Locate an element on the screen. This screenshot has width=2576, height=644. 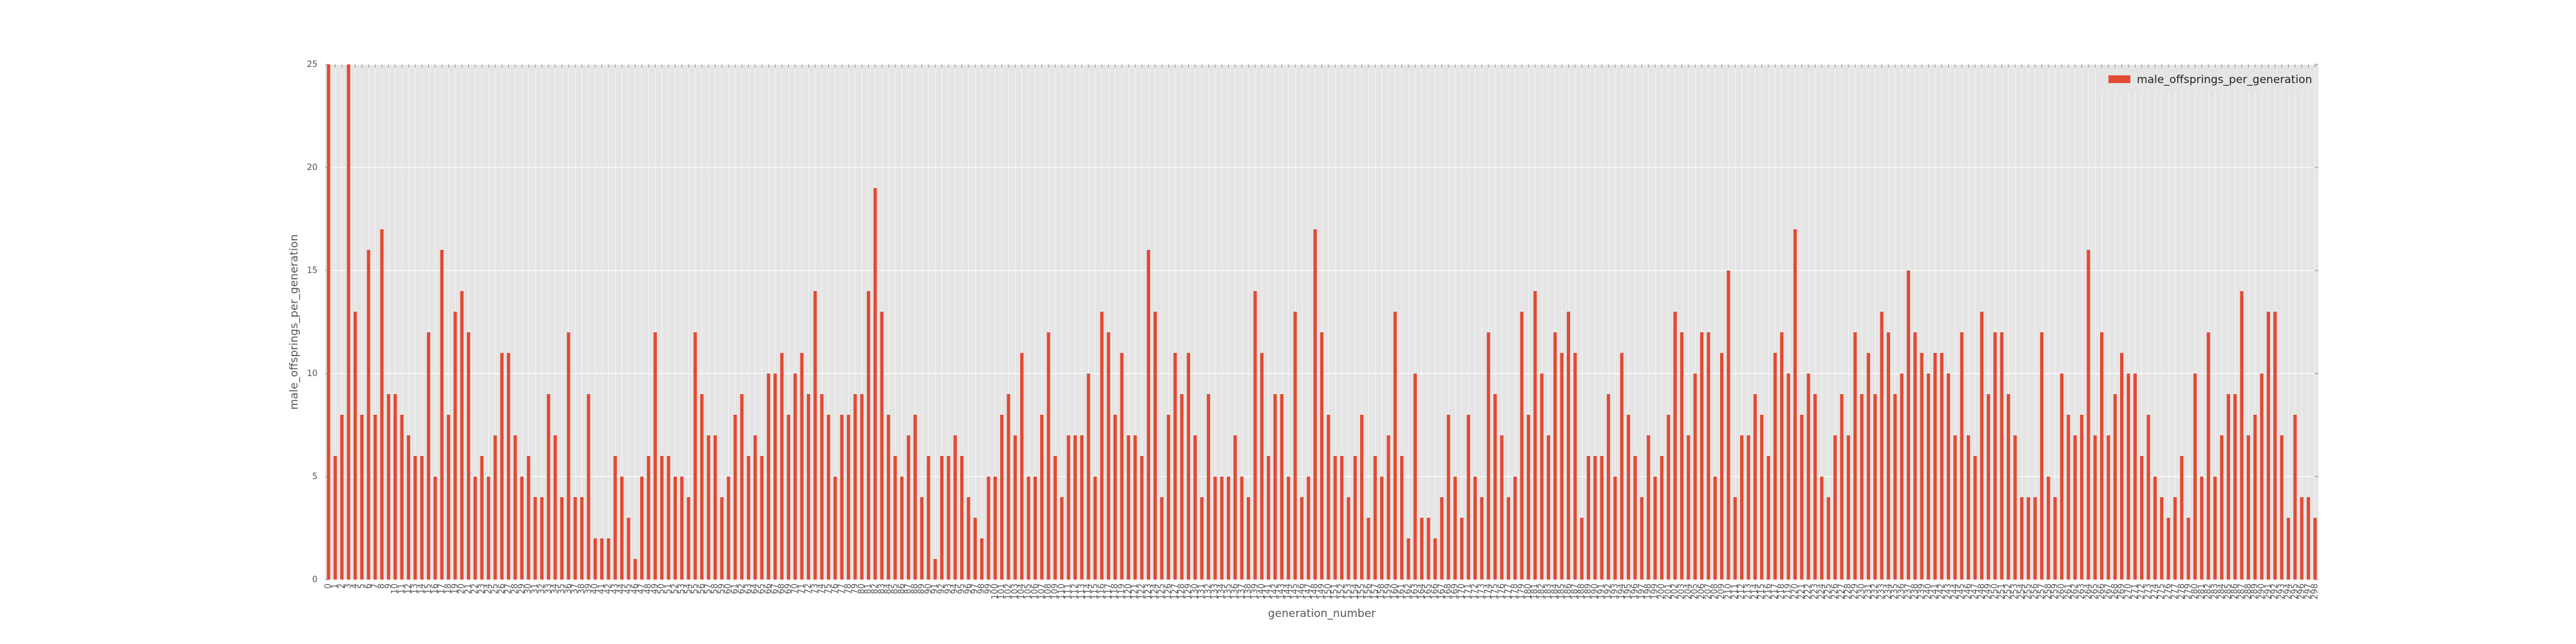
x-tick-label: 291 is located at coordinates (2268, 591).